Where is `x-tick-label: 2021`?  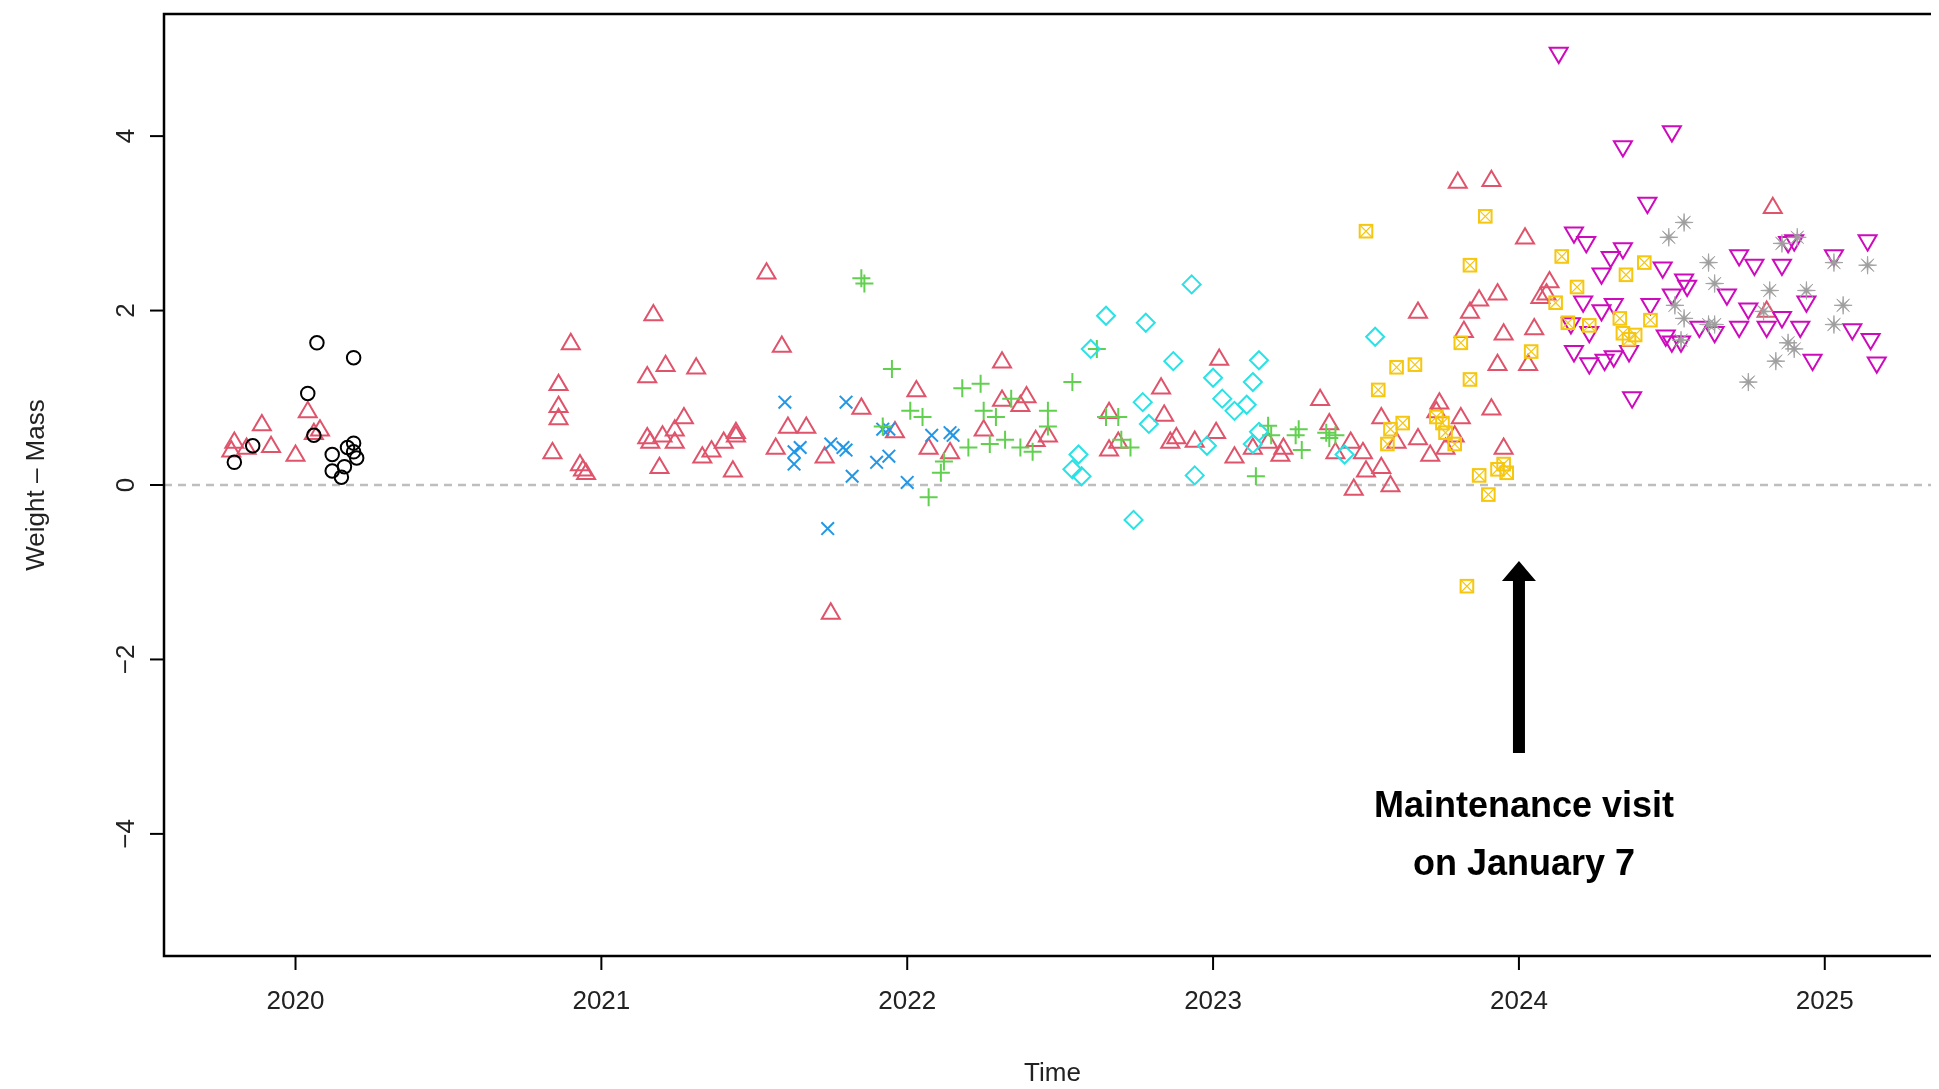
x-tick-label: 2021 is located at coordinates (601, 1000).